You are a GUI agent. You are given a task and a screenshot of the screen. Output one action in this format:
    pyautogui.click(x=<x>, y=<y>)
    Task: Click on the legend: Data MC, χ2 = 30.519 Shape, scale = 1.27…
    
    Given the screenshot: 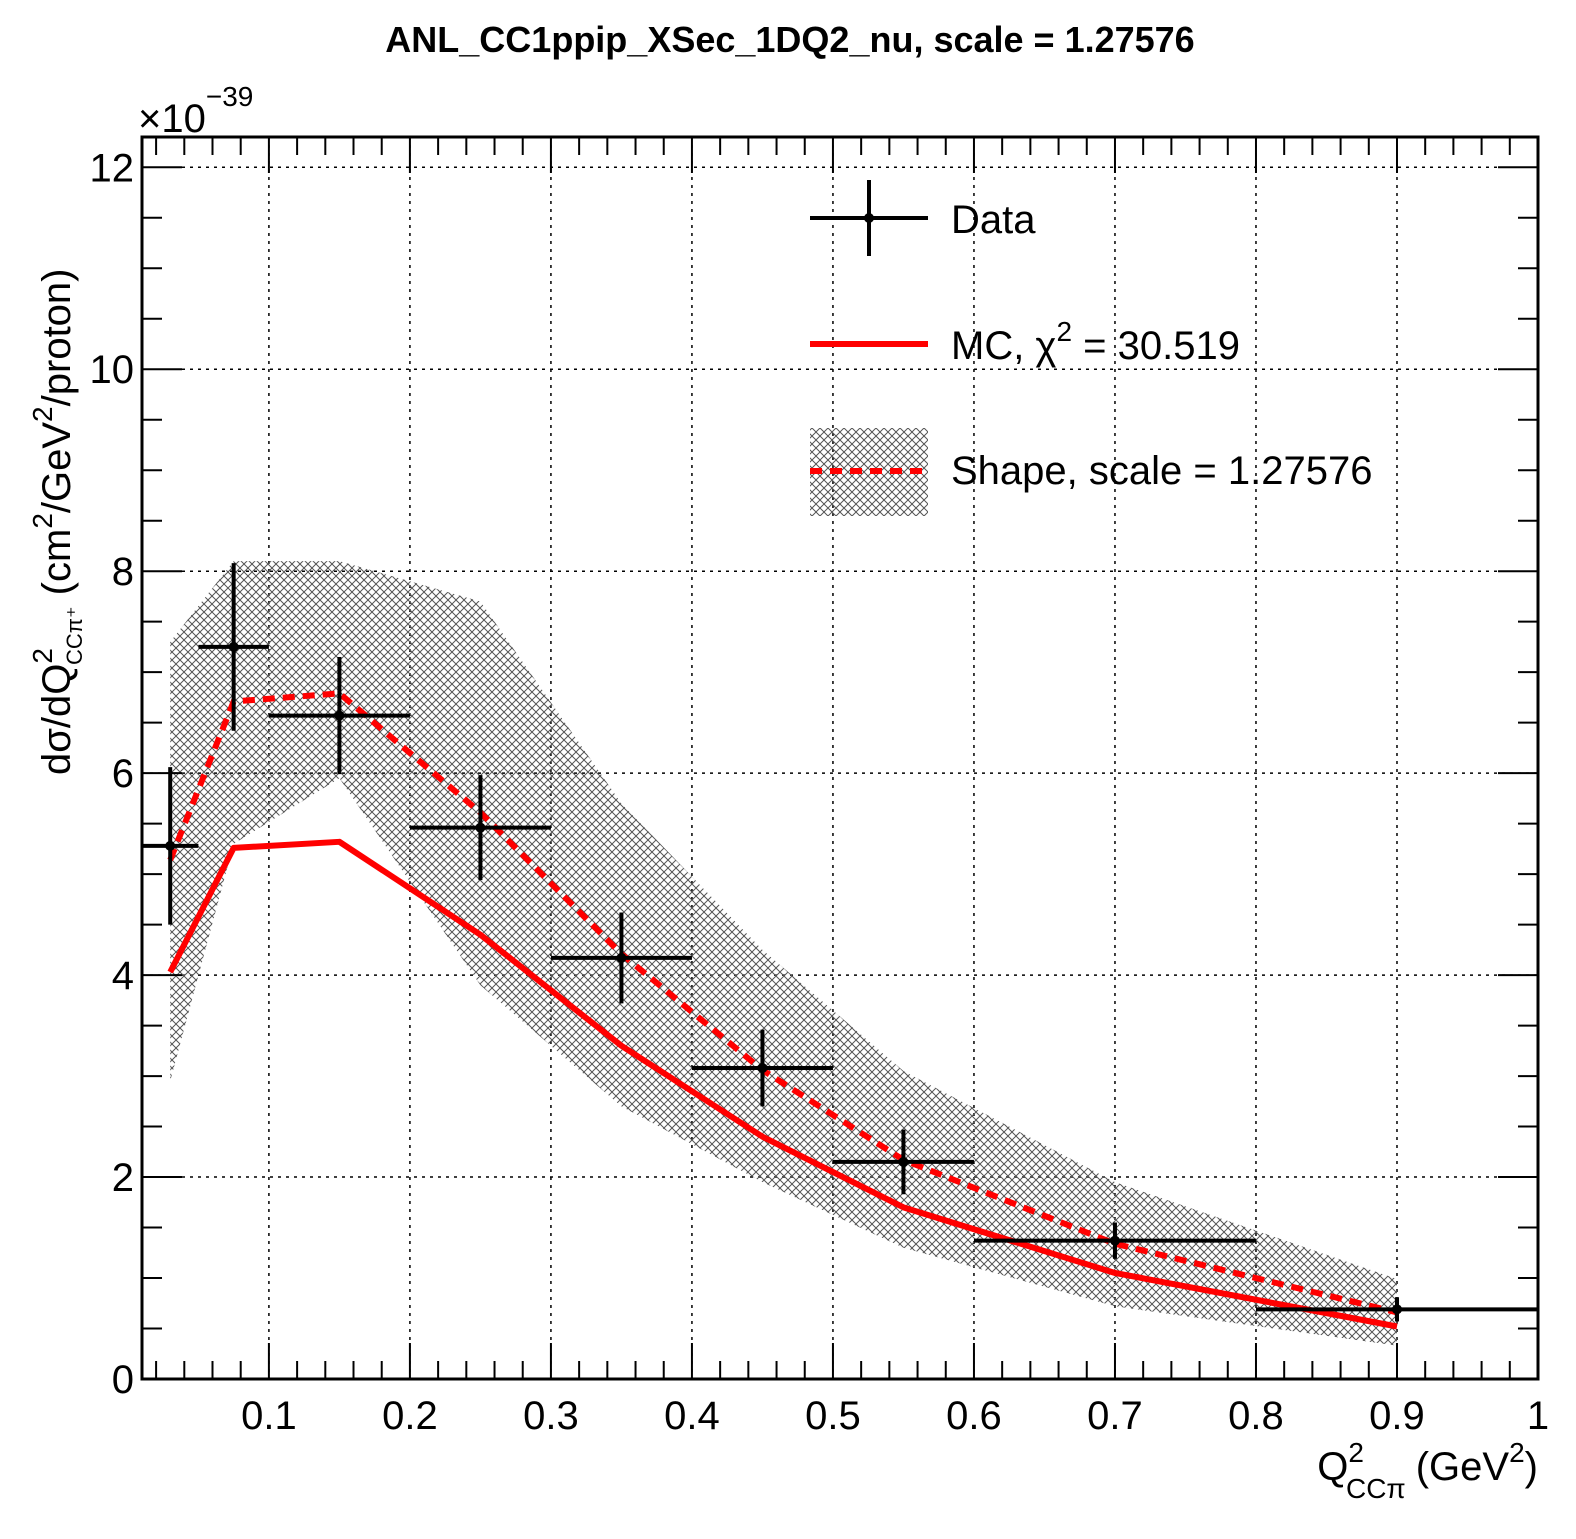 What is the action you would take?
    pyautogui.click(x=1091, y=348)
    